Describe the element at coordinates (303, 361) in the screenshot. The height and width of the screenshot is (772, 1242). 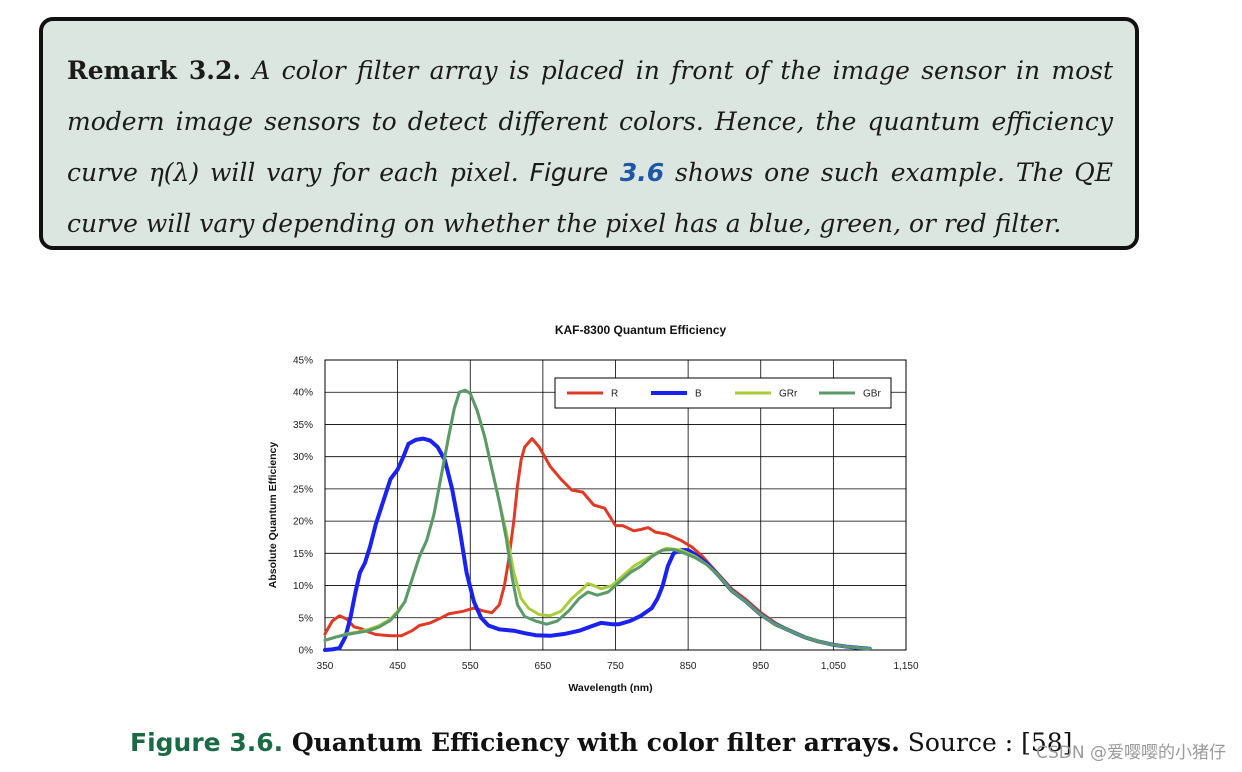
I see `y-tick-label: 45%` at that location.